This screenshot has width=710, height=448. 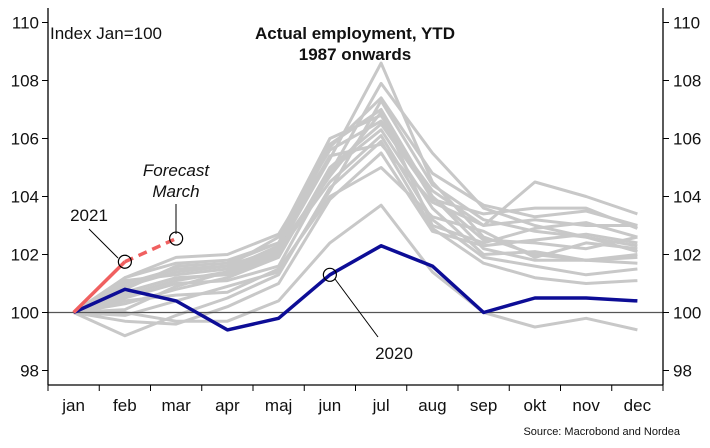 What do you see at coordinates (25, 81) in the screenshot?
I see `y-tick-label-left: 108` at bounding box center [25, 81].